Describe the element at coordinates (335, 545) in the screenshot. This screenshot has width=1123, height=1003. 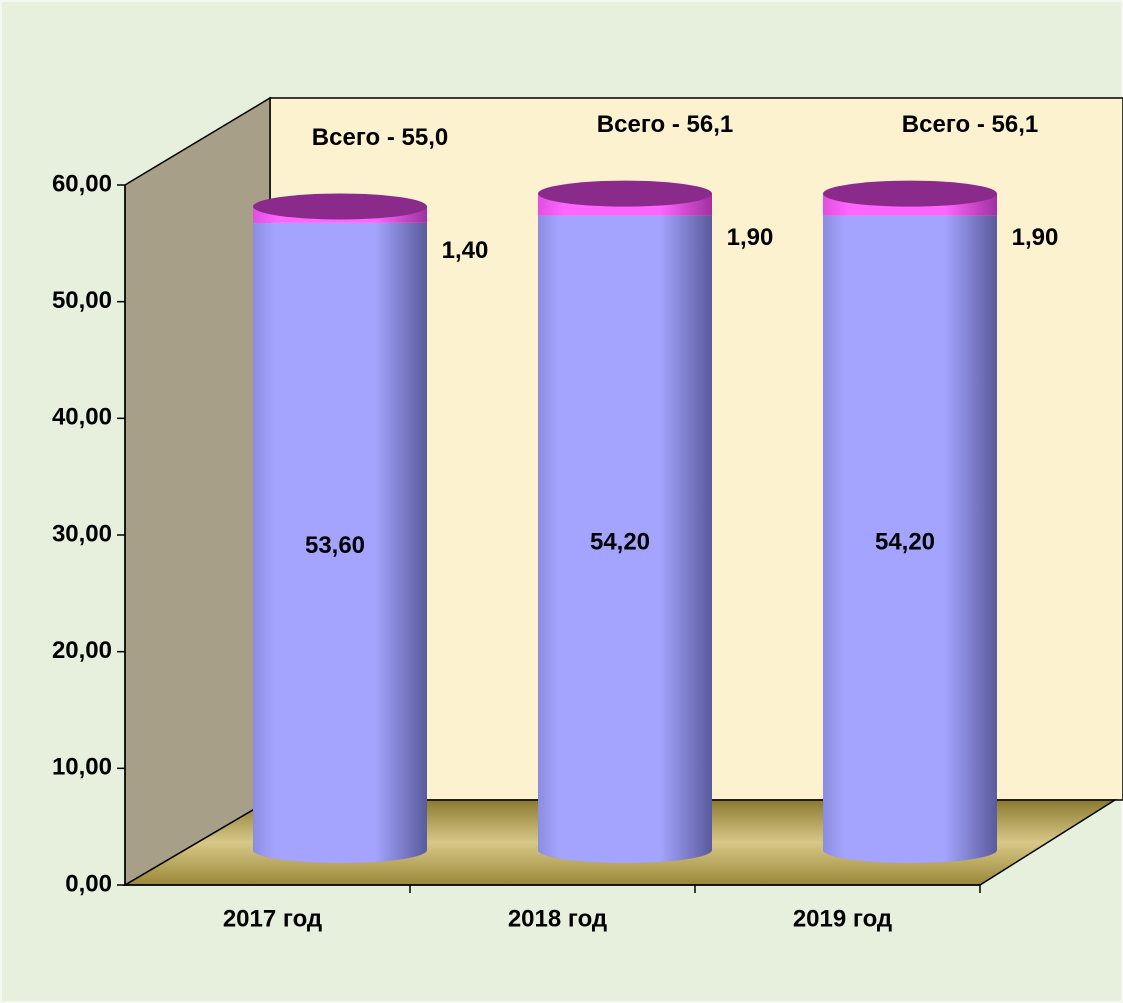
I see `value-label: 53,60` at that location.